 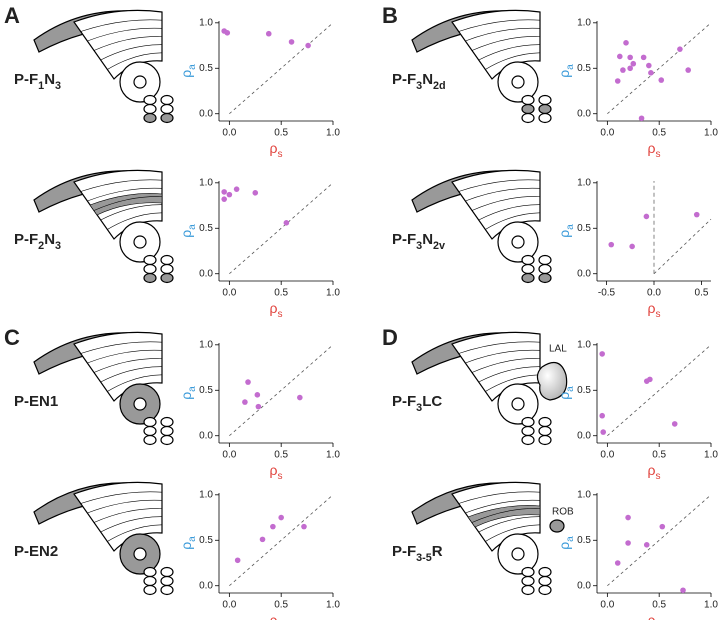 I want to click on neuron-label: P-F3N2v, so click(x=418, y=241).